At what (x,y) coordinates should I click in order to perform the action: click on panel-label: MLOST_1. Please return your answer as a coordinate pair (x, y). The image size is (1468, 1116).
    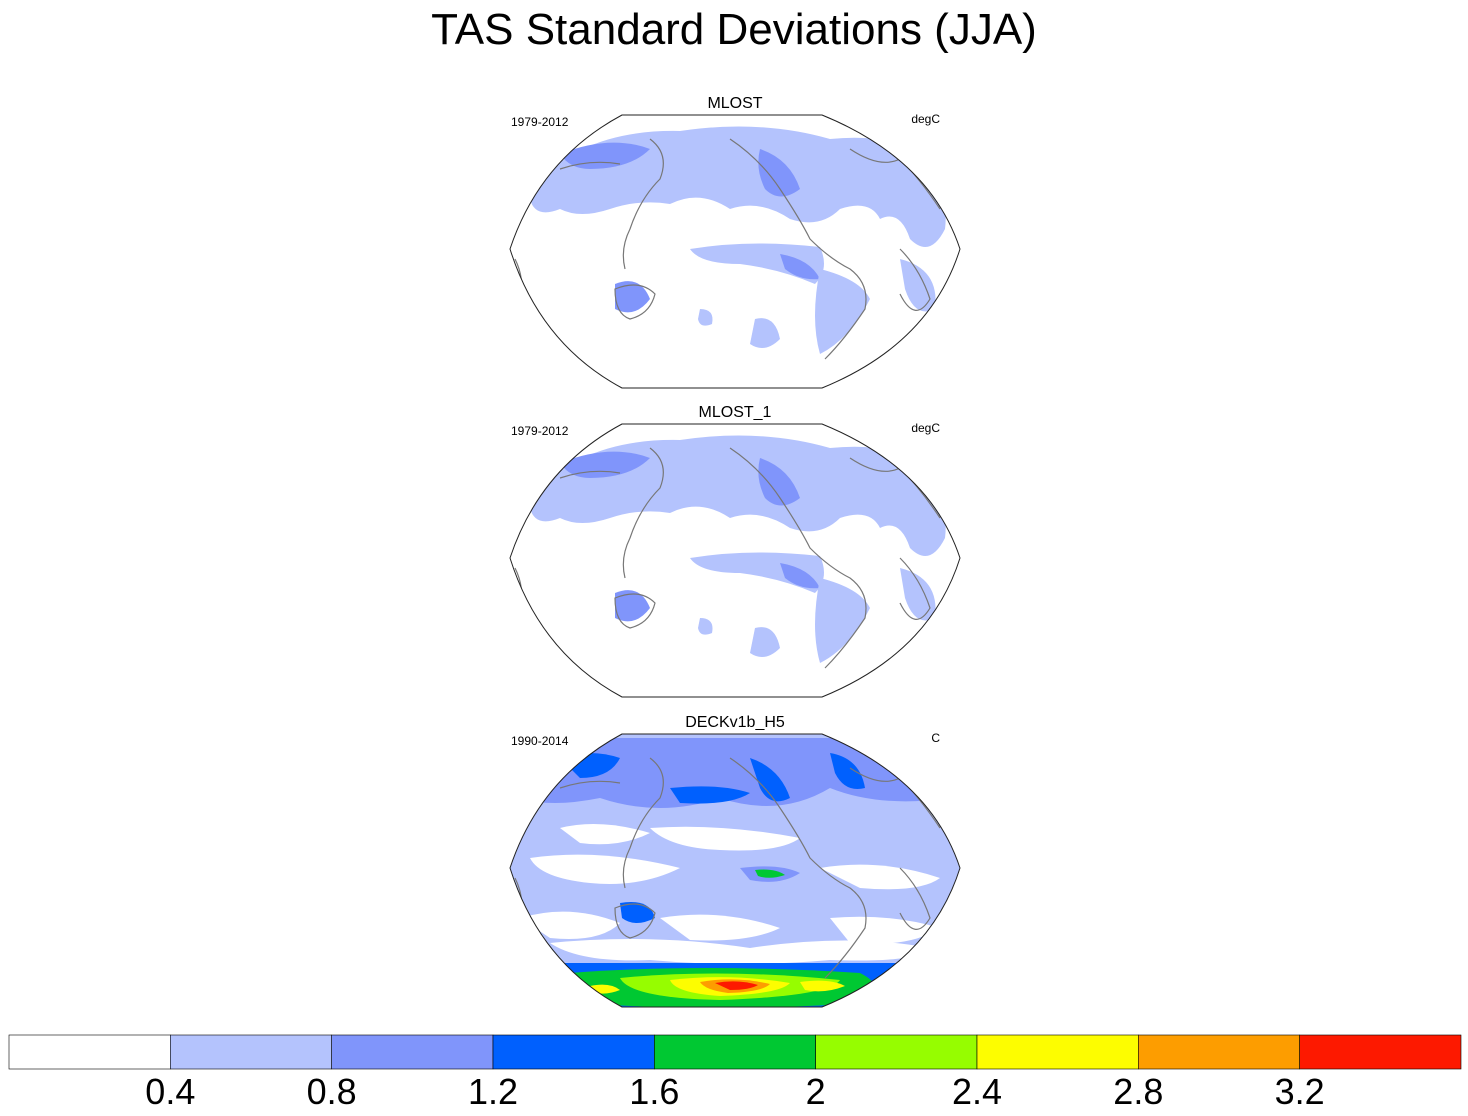
    Looking at the image, I should click on (735, 412).